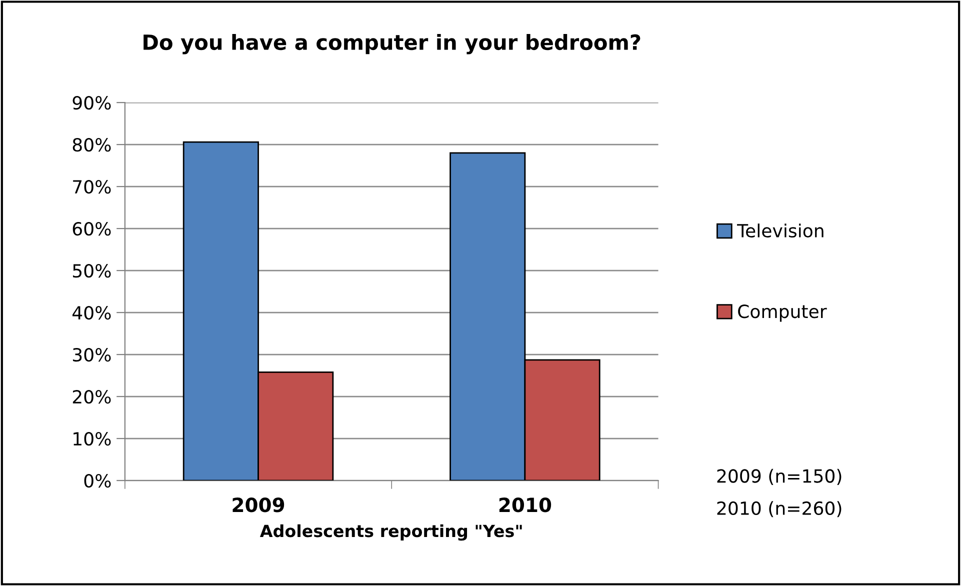 This screenshot has width=961, height=586. I want to click on y-tick-label: 90%, so click(91, 103).